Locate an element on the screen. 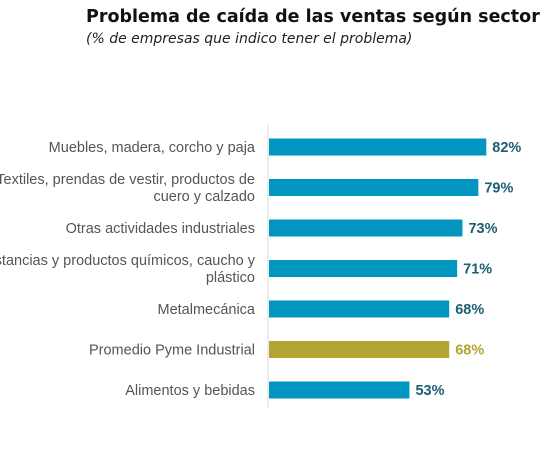 Image resolution: width=547 pixels, height=460 pixels. category-label: Alimentos y bebidas is located at coordinates (190, 391).